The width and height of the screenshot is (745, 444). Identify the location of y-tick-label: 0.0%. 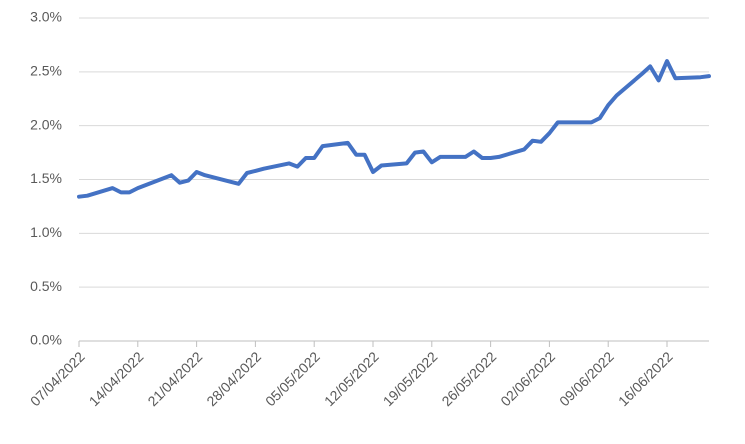
(46, 340).